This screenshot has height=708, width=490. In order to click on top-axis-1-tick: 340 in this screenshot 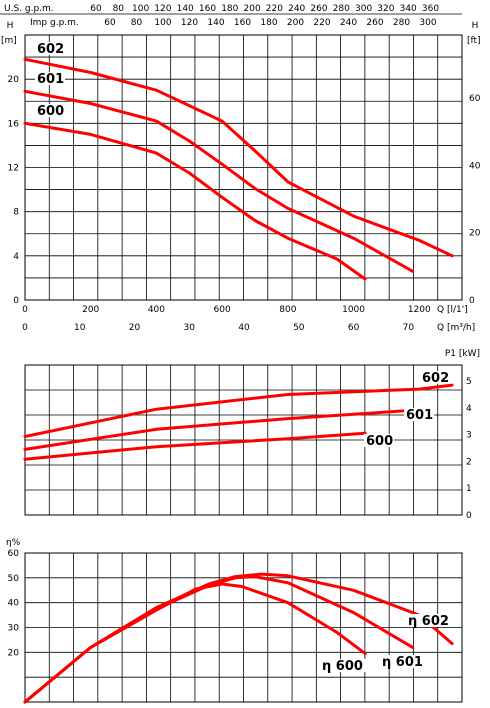, I will do `click(408, 9)`.